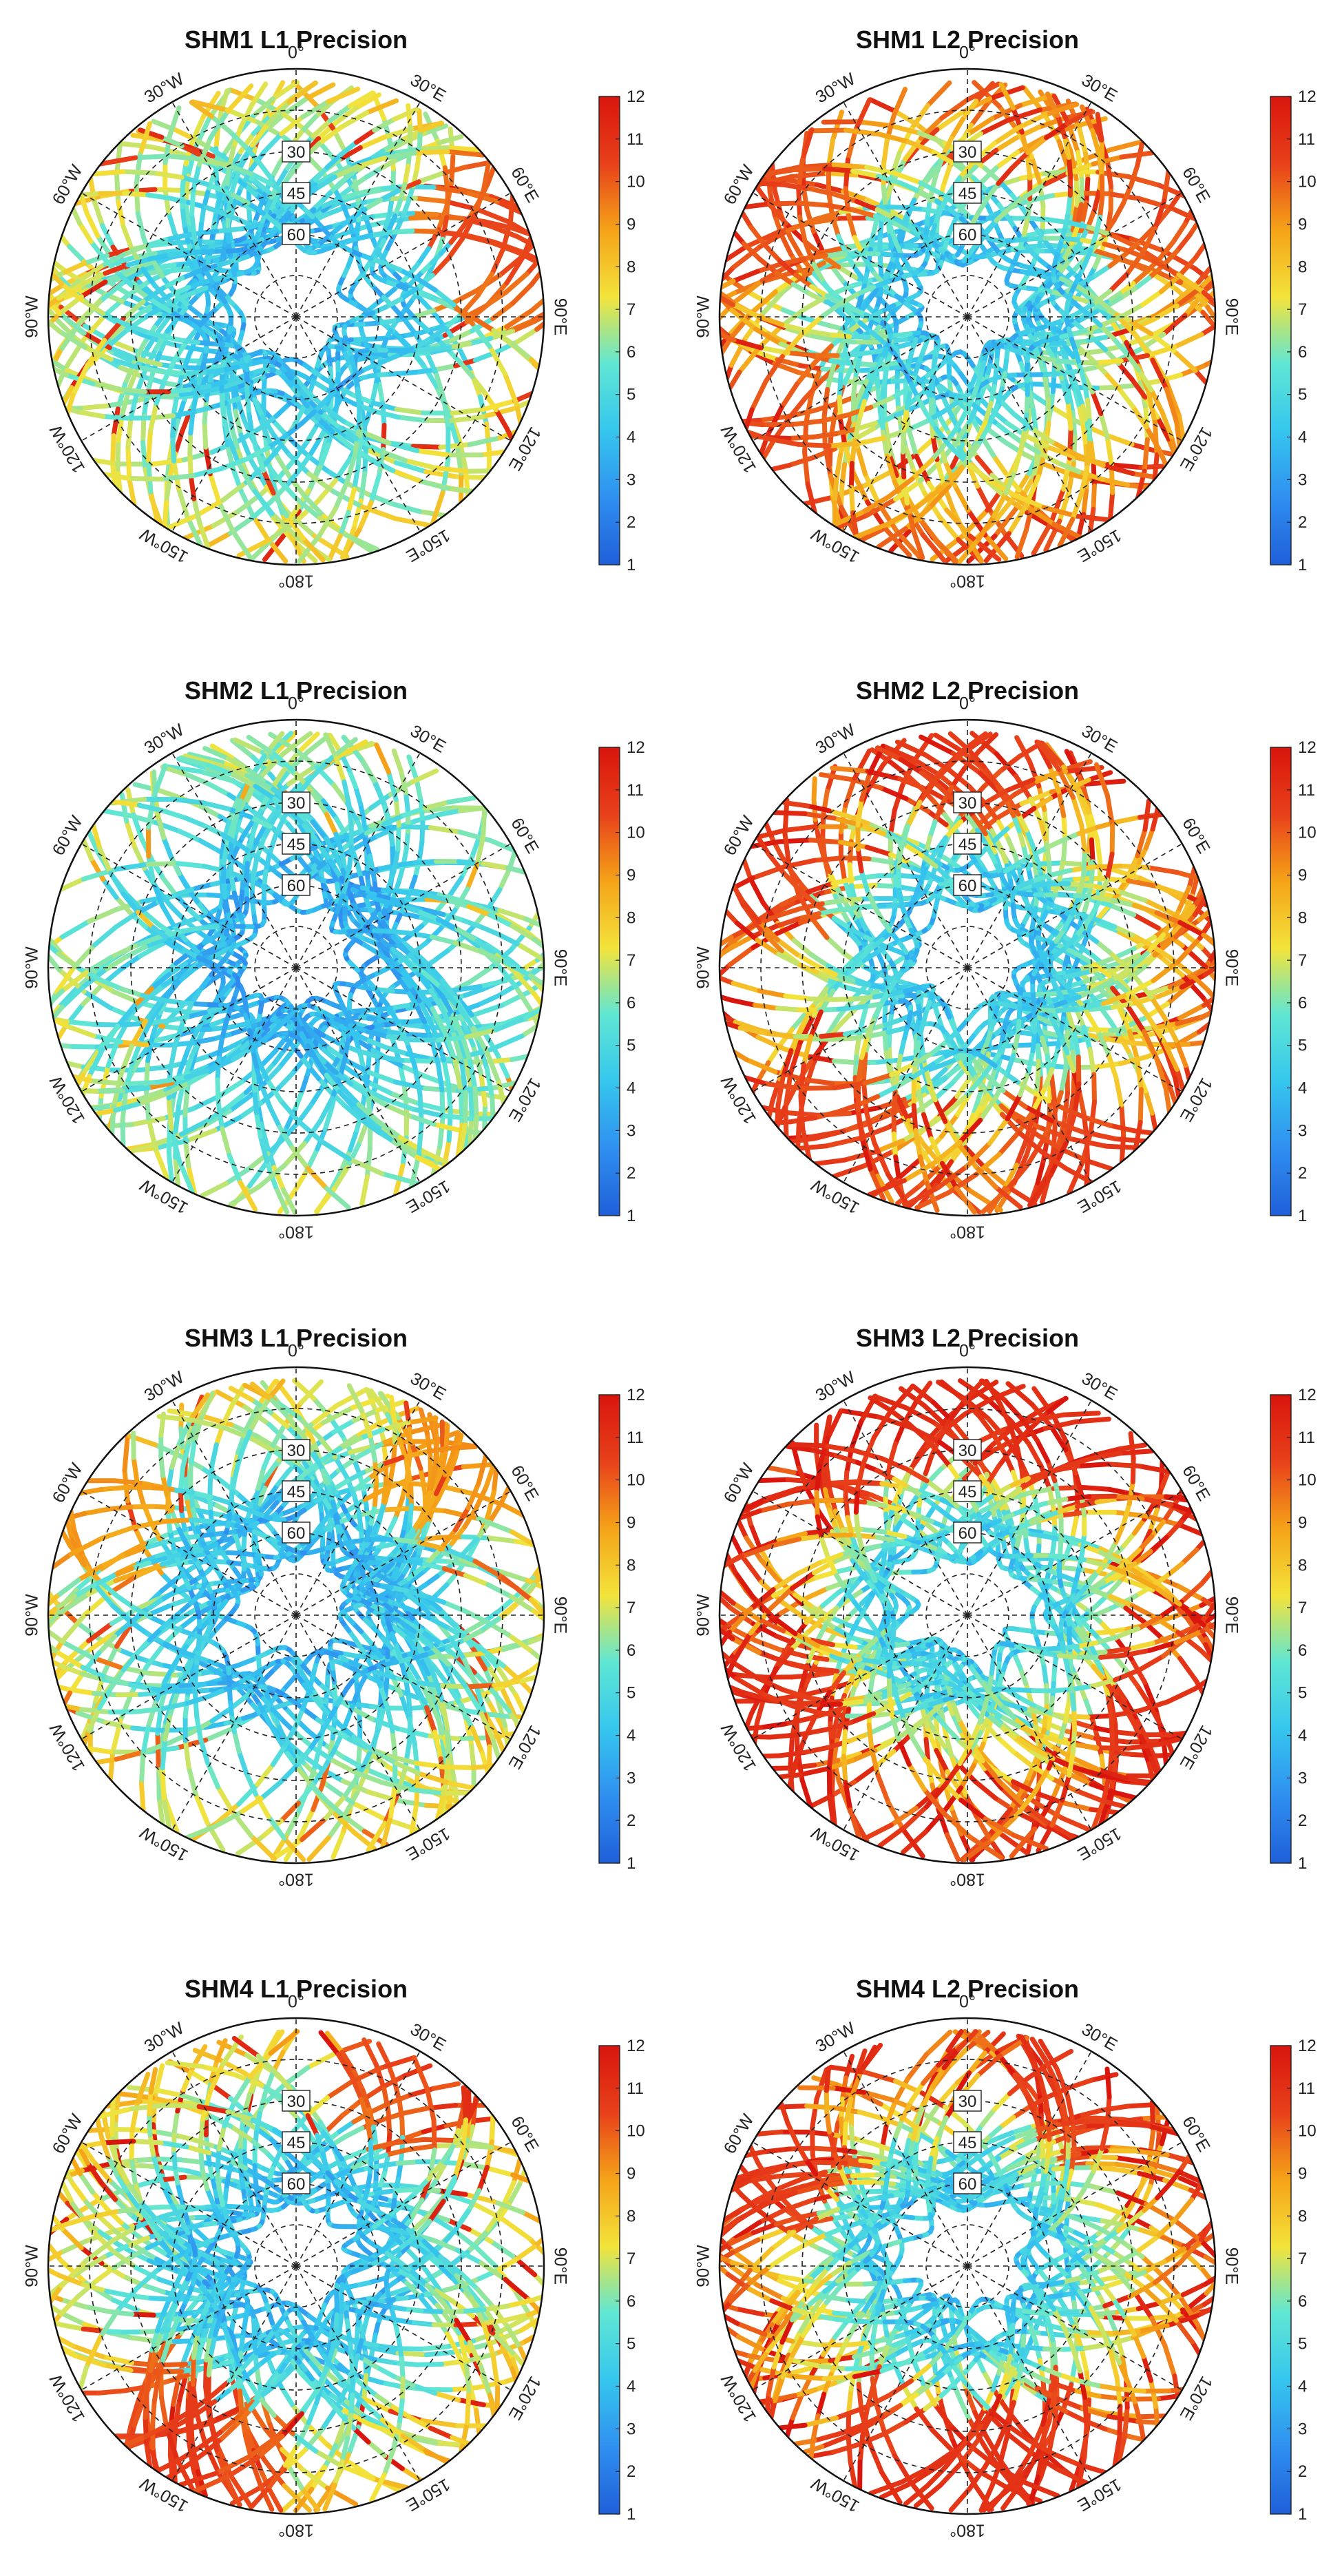 The image size is (1342, 2576). Describe the element at coordinates (631, 267) in the screenshot. I see `colorbar-tick-label: 8` at that location.